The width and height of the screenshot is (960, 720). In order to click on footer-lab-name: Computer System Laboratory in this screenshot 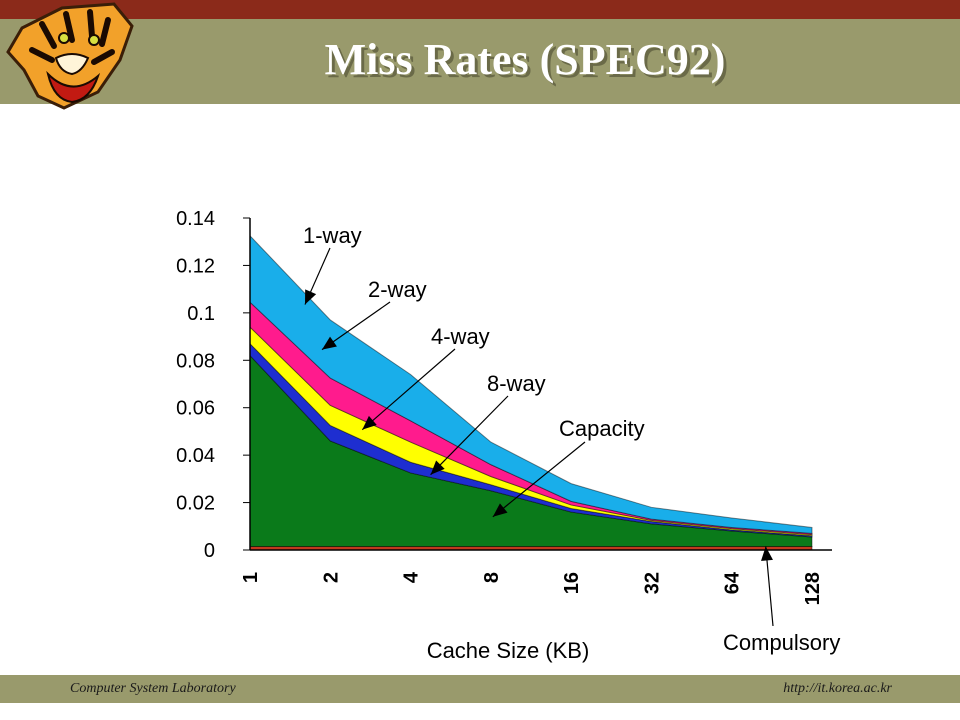, I will do `click(153, 688)`.